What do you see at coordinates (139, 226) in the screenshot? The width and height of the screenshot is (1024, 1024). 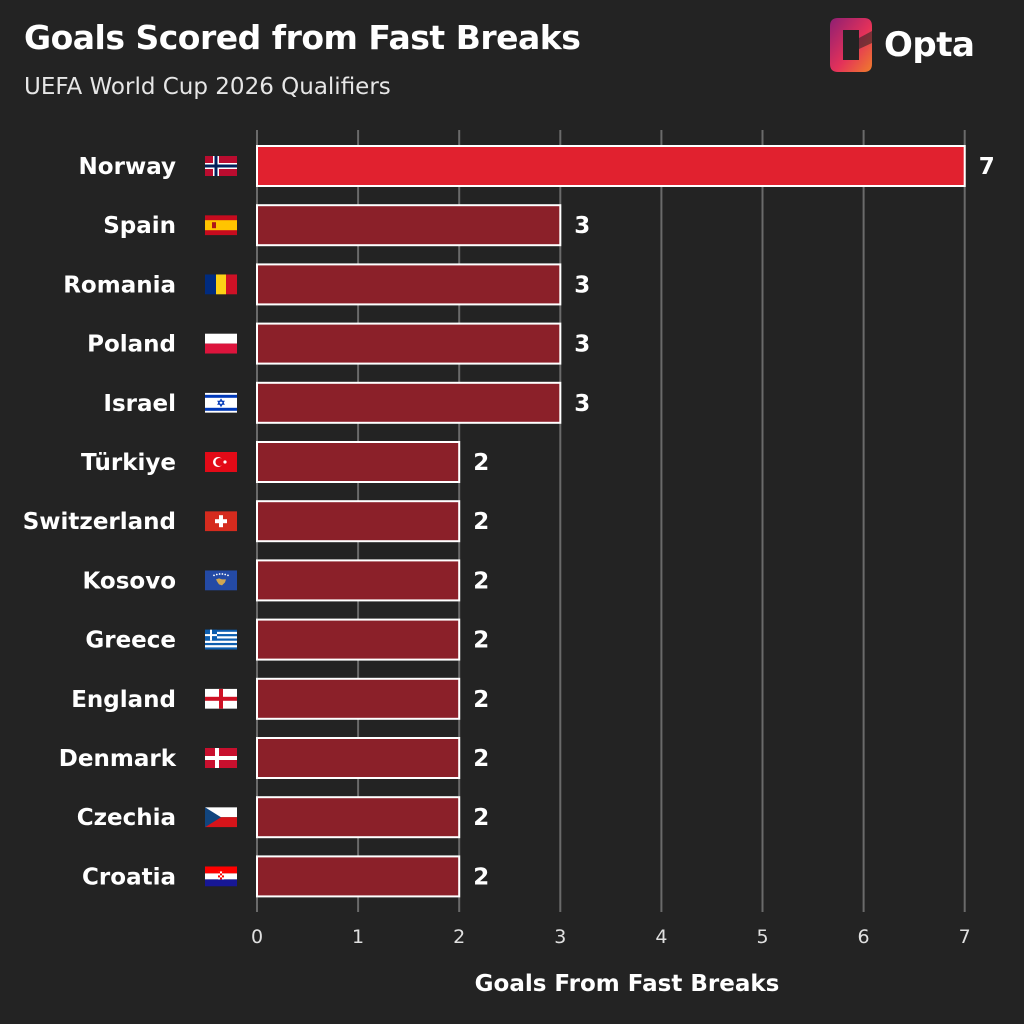 I see `category-label: Spain` at bounding box center [139, 226].